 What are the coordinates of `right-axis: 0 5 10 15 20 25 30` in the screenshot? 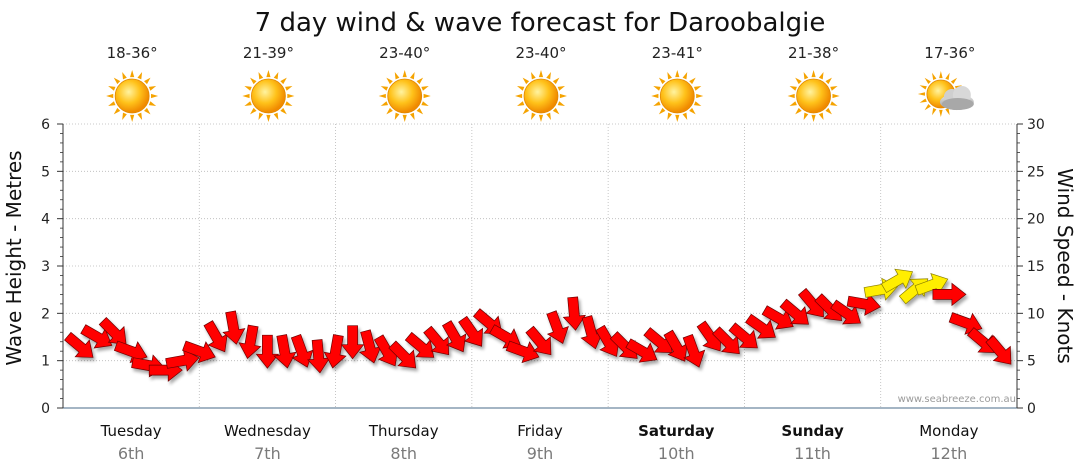 It's located at (1030, 267).